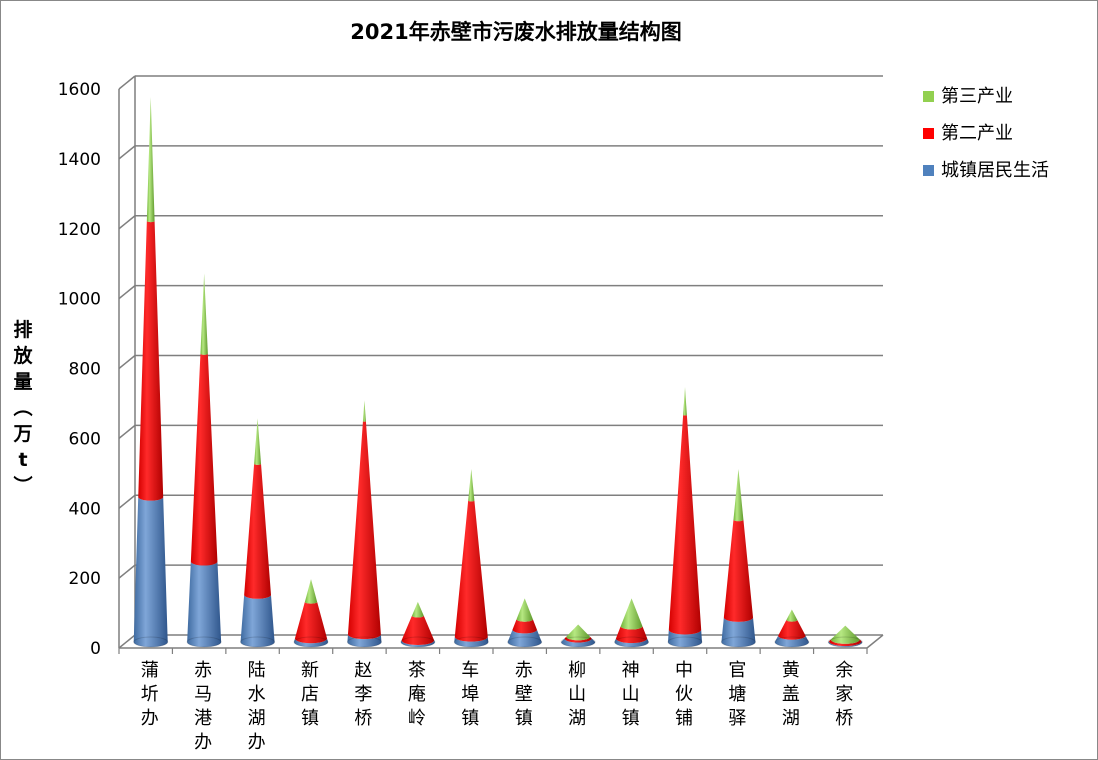  Describe the element at coordinates (22, 355) in the screenshot. I see `y-axis-label-char: 放` at that location.